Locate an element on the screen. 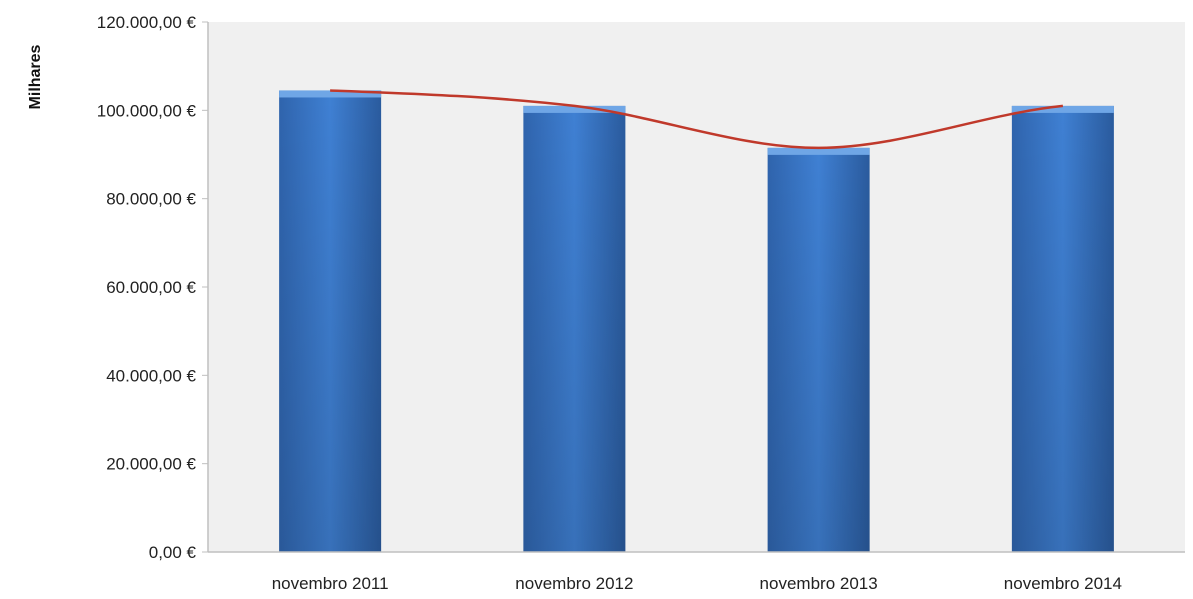  x-tick-label: novembro 2014 is located at coordinates (1063, 583).